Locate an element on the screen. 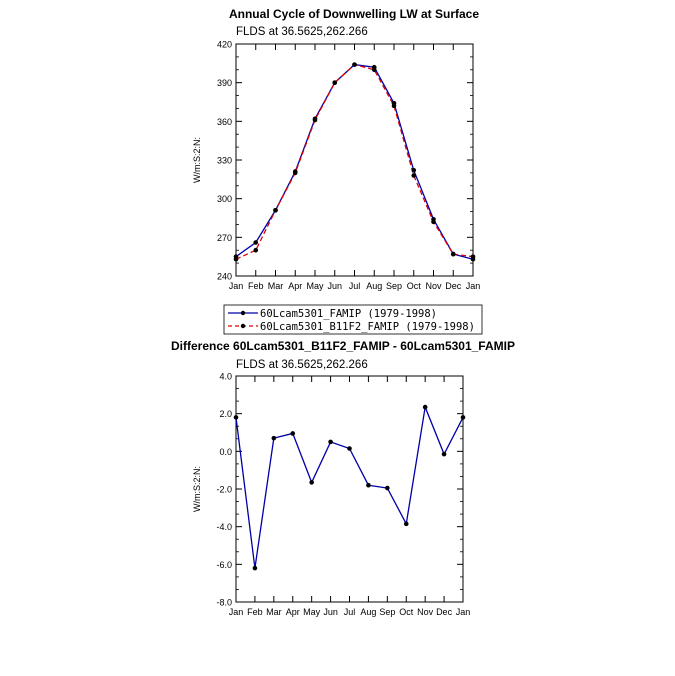  chart2-y-axis-label: W/m:S:2:N: is located at coordinates (197, 489).